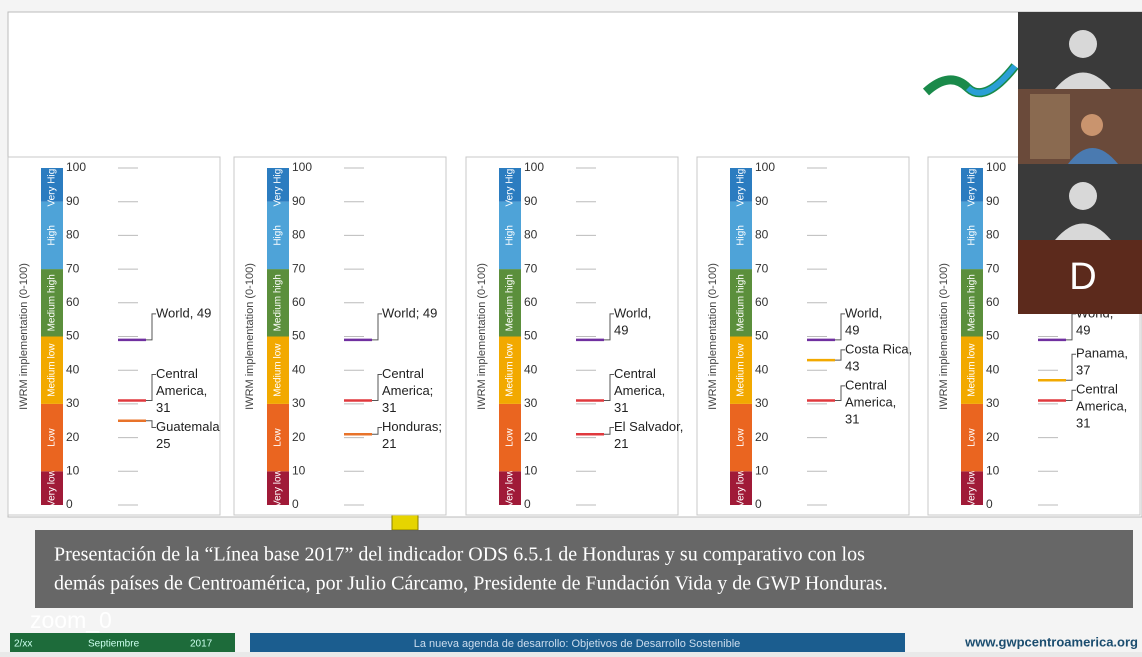 The height and width of the screenshot is (657, 1142). Describe the element at coordinates (510, 184) in the screenshot. I see `band-label: Very High` at that location.